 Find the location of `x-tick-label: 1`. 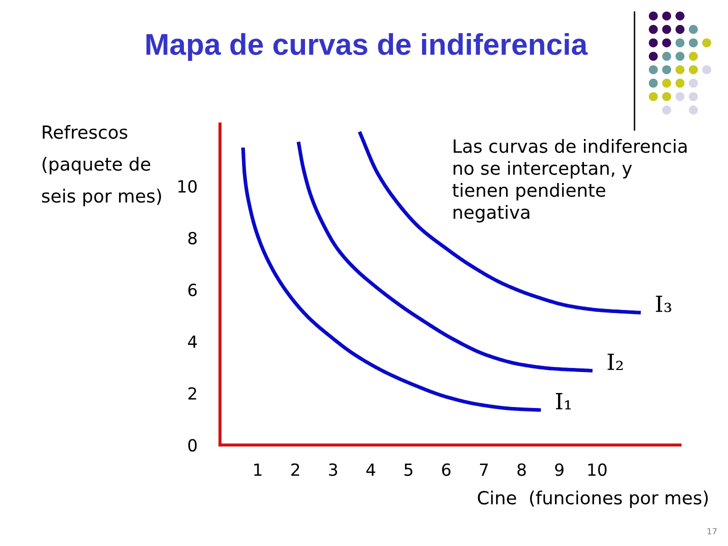

x-tick-label: 1 is located at coordinates (258, 470).